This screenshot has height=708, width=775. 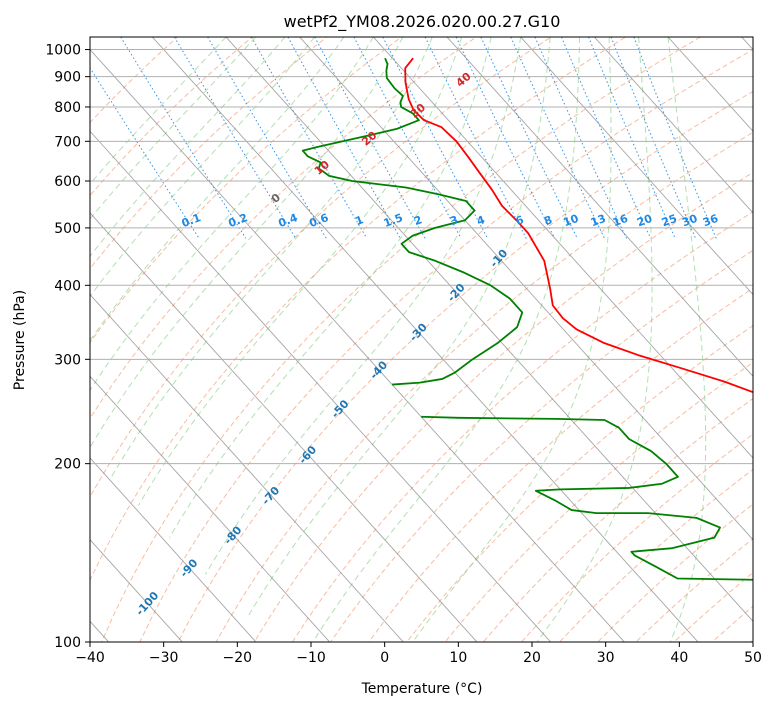 I want to click on mixing-ratio-label: 8, so click(x=548, y=220).